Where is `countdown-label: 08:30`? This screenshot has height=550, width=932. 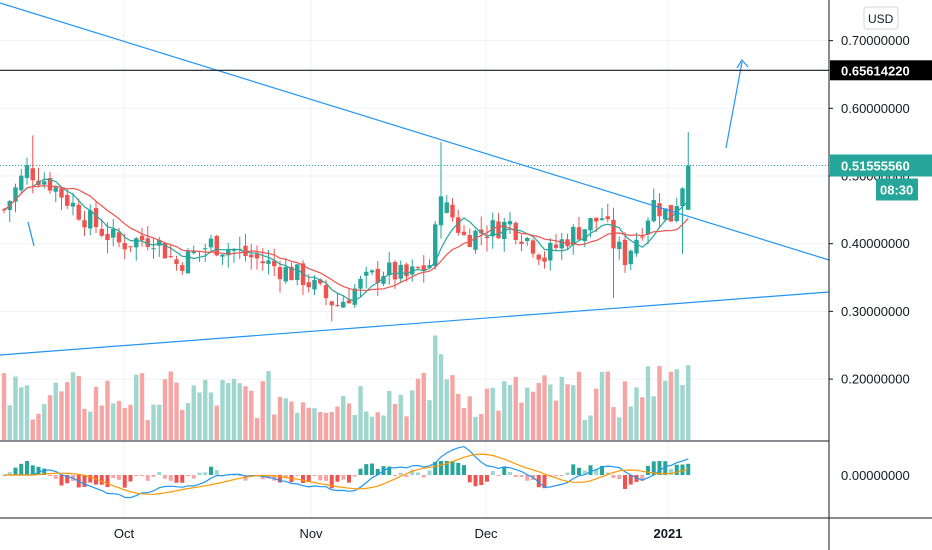 countdown-label: 08:30 is located at coordinates (896, 189).